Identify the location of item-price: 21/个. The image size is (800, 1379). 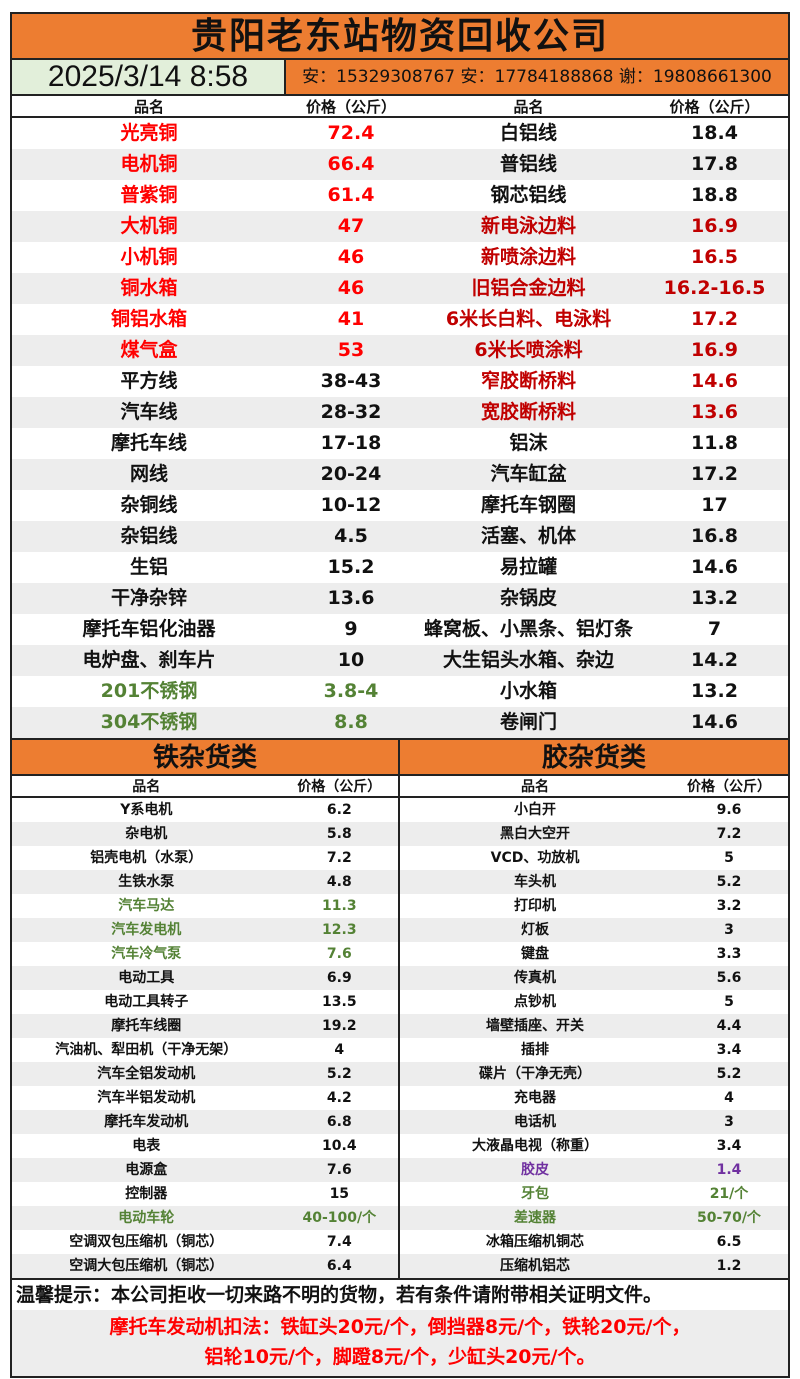
(729, 1194).